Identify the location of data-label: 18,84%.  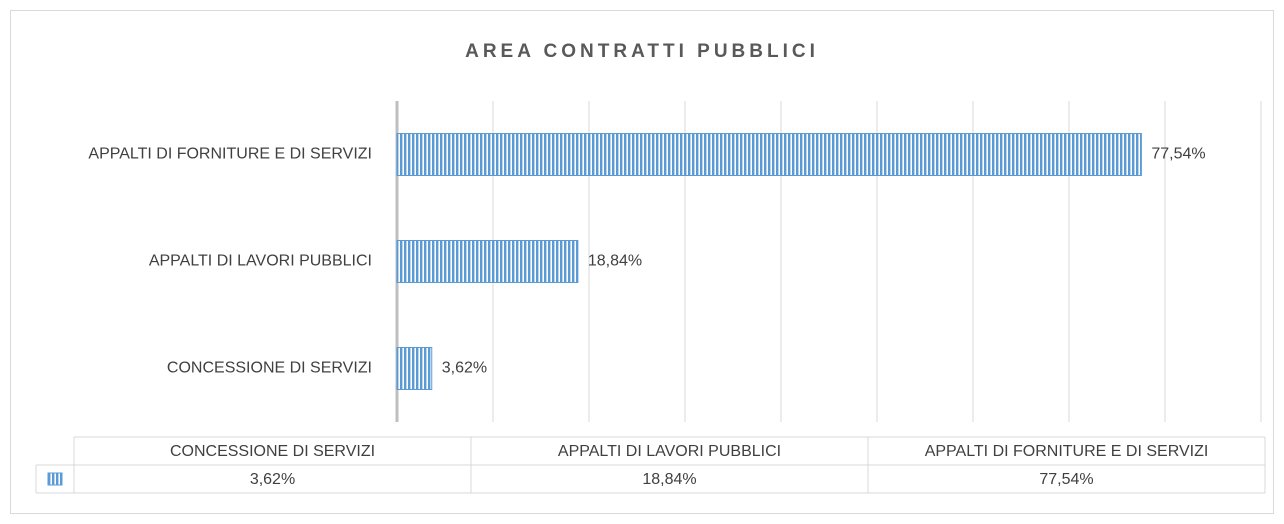
(615, 261).